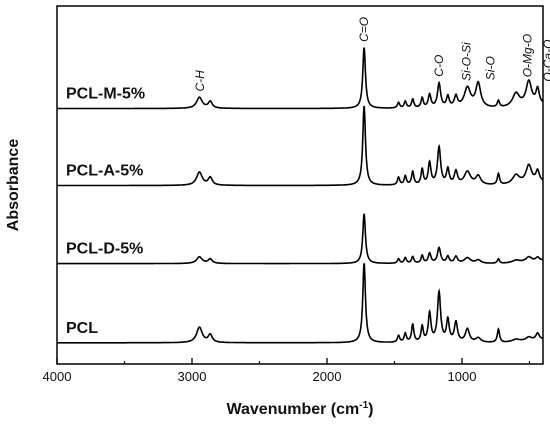  Describe the element at coordinates (363, 405) in the screenshot. I see `x-axis-title-sup: -1` at that location.